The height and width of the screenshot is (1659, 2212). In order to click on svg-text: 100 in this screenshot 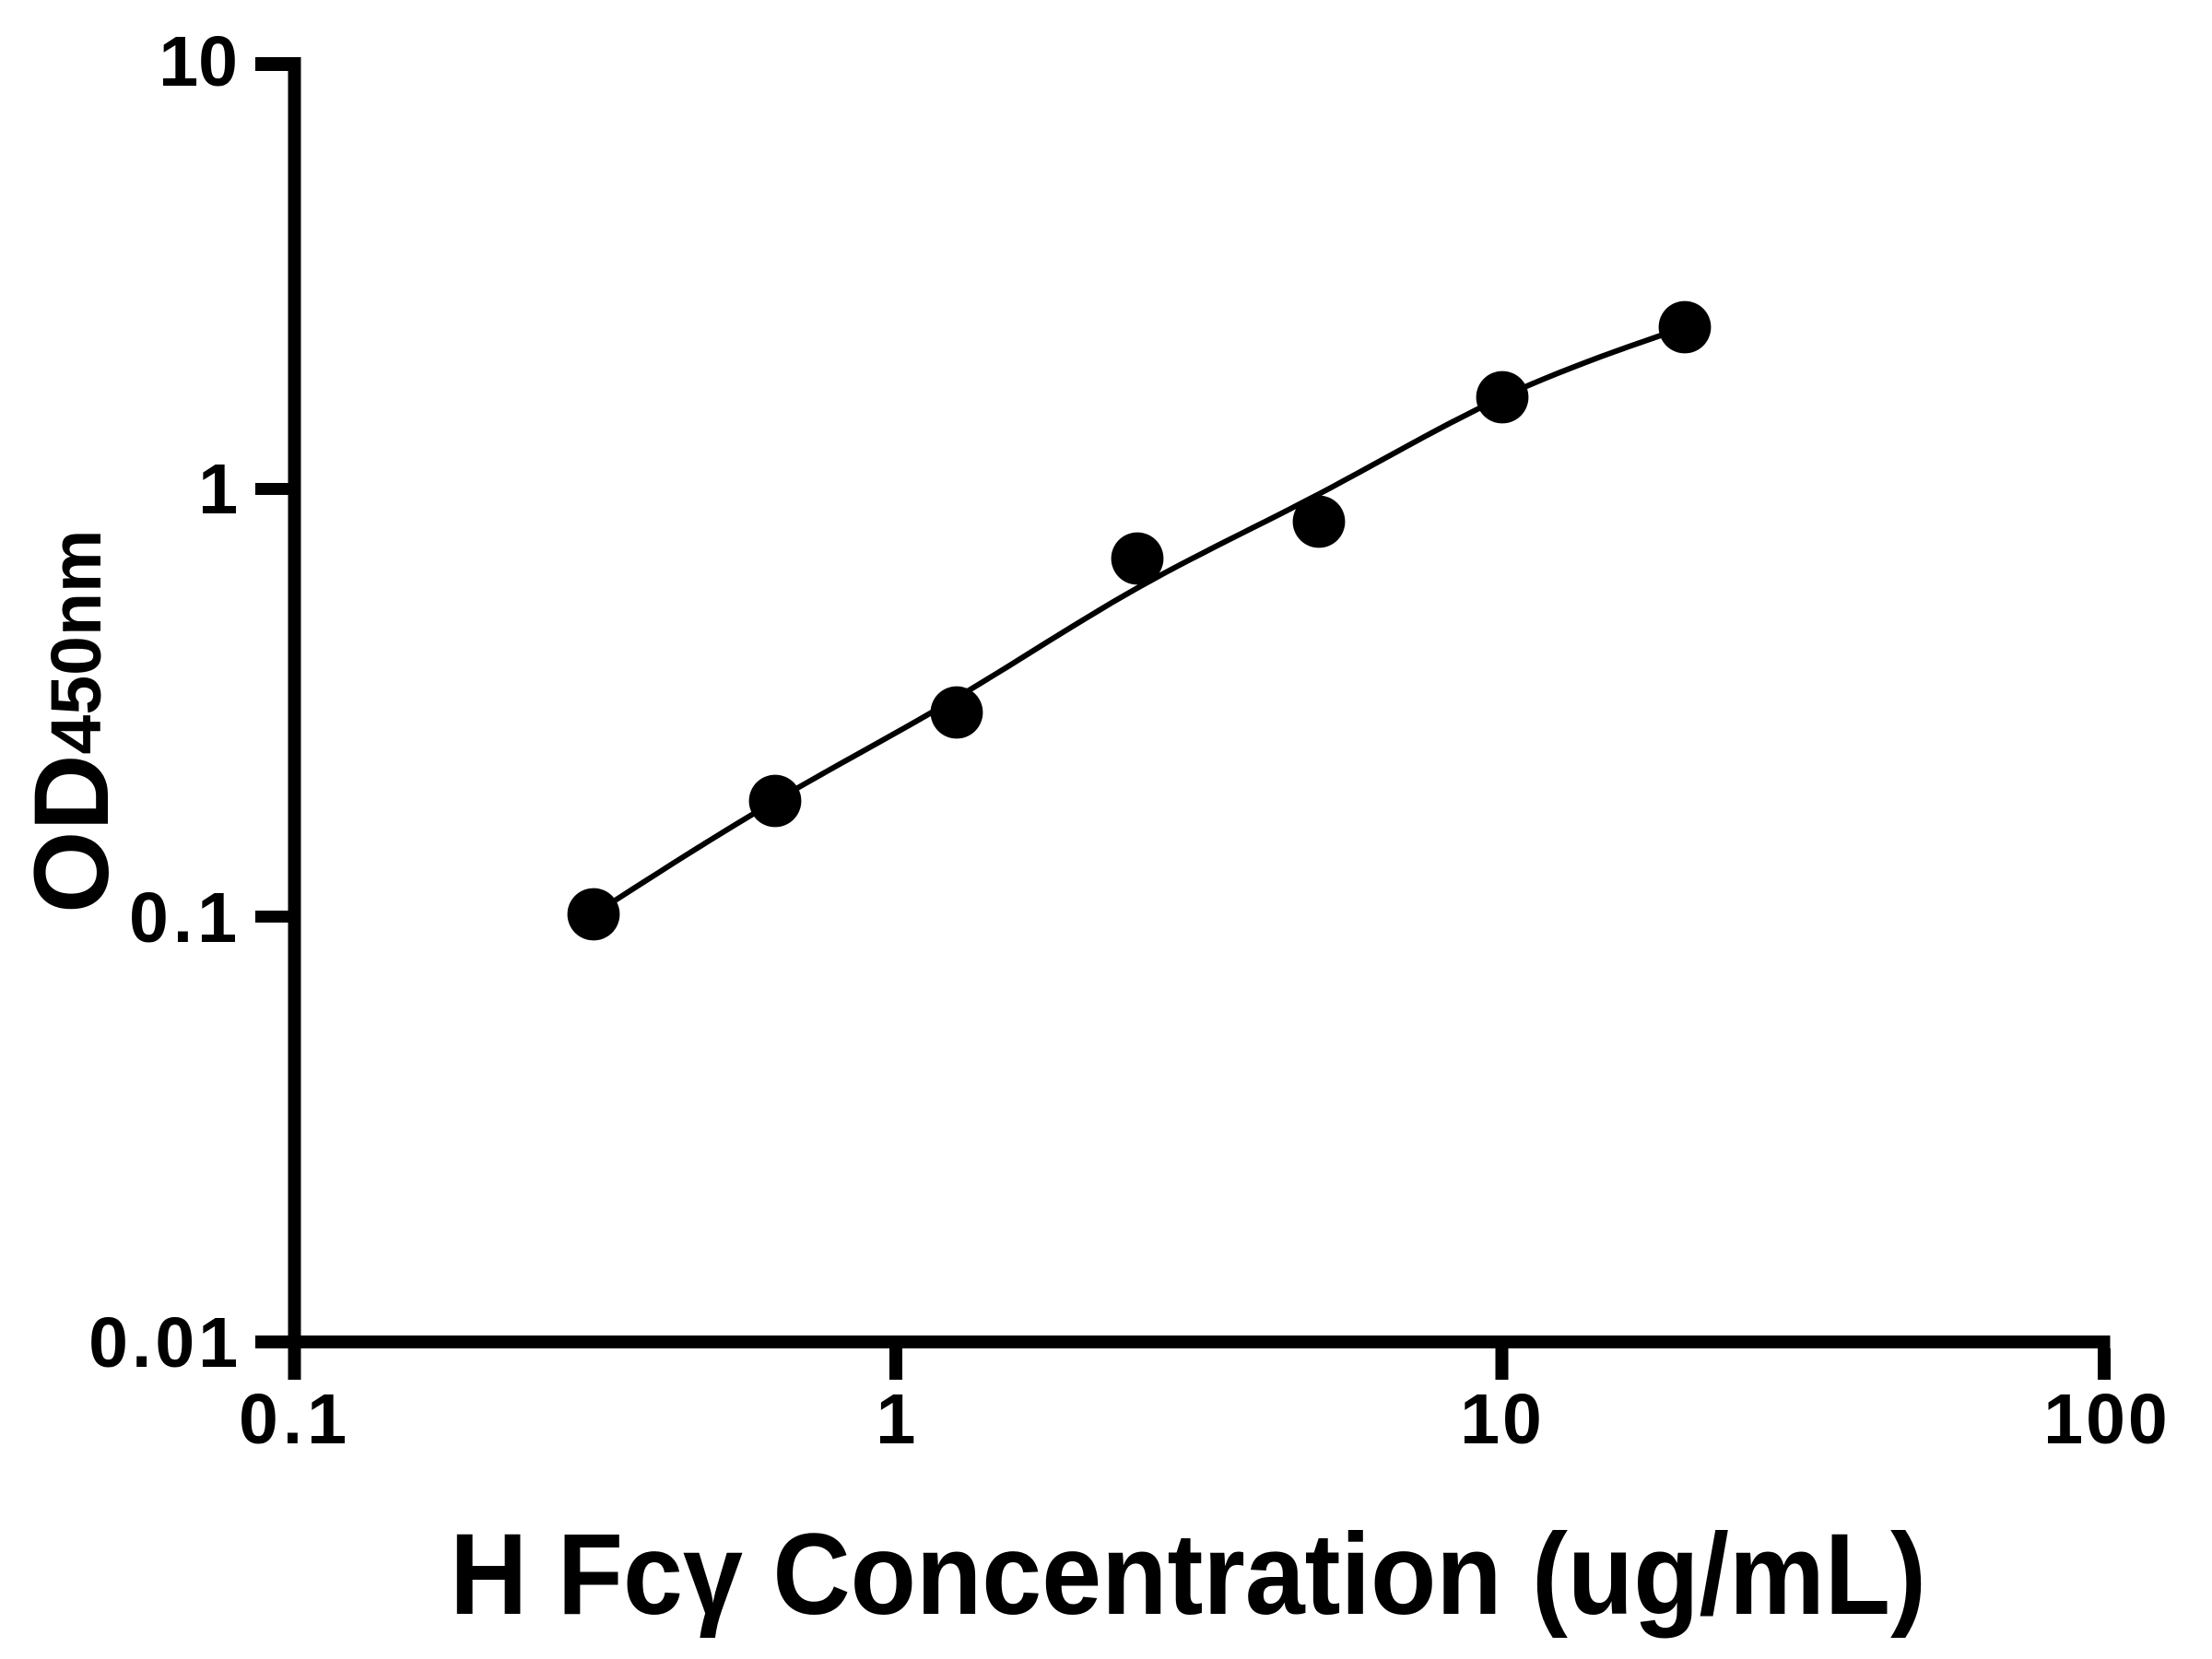, I will do `click(2106, 1419)`.